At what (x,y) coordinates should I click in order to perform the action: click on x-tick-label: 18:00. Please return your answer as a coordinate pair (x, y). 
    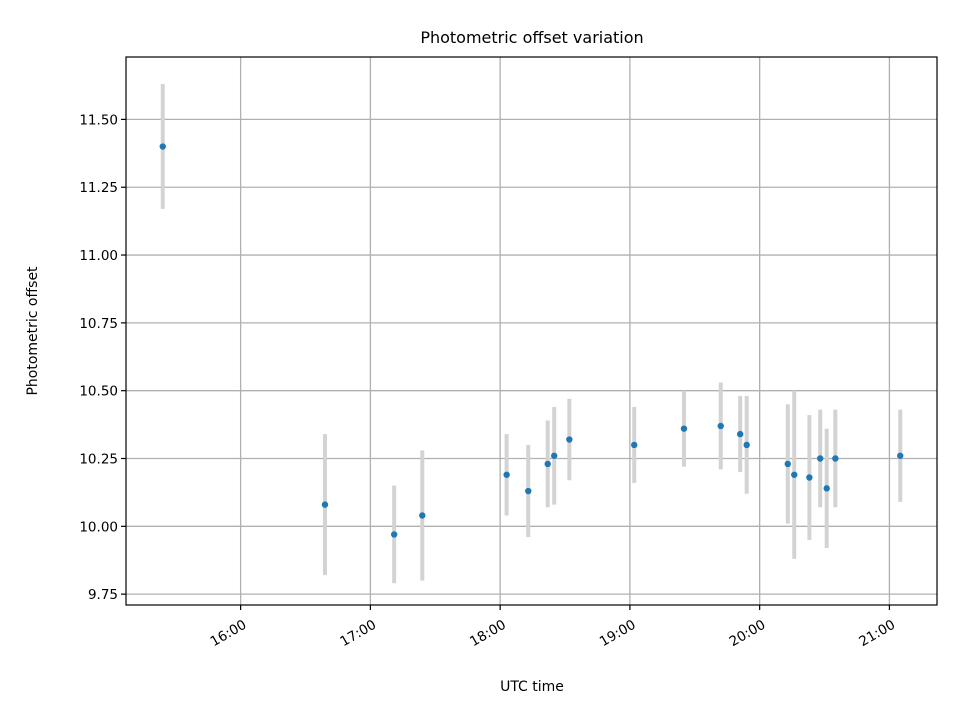
    Looking at the image, I should click on (488, 633).